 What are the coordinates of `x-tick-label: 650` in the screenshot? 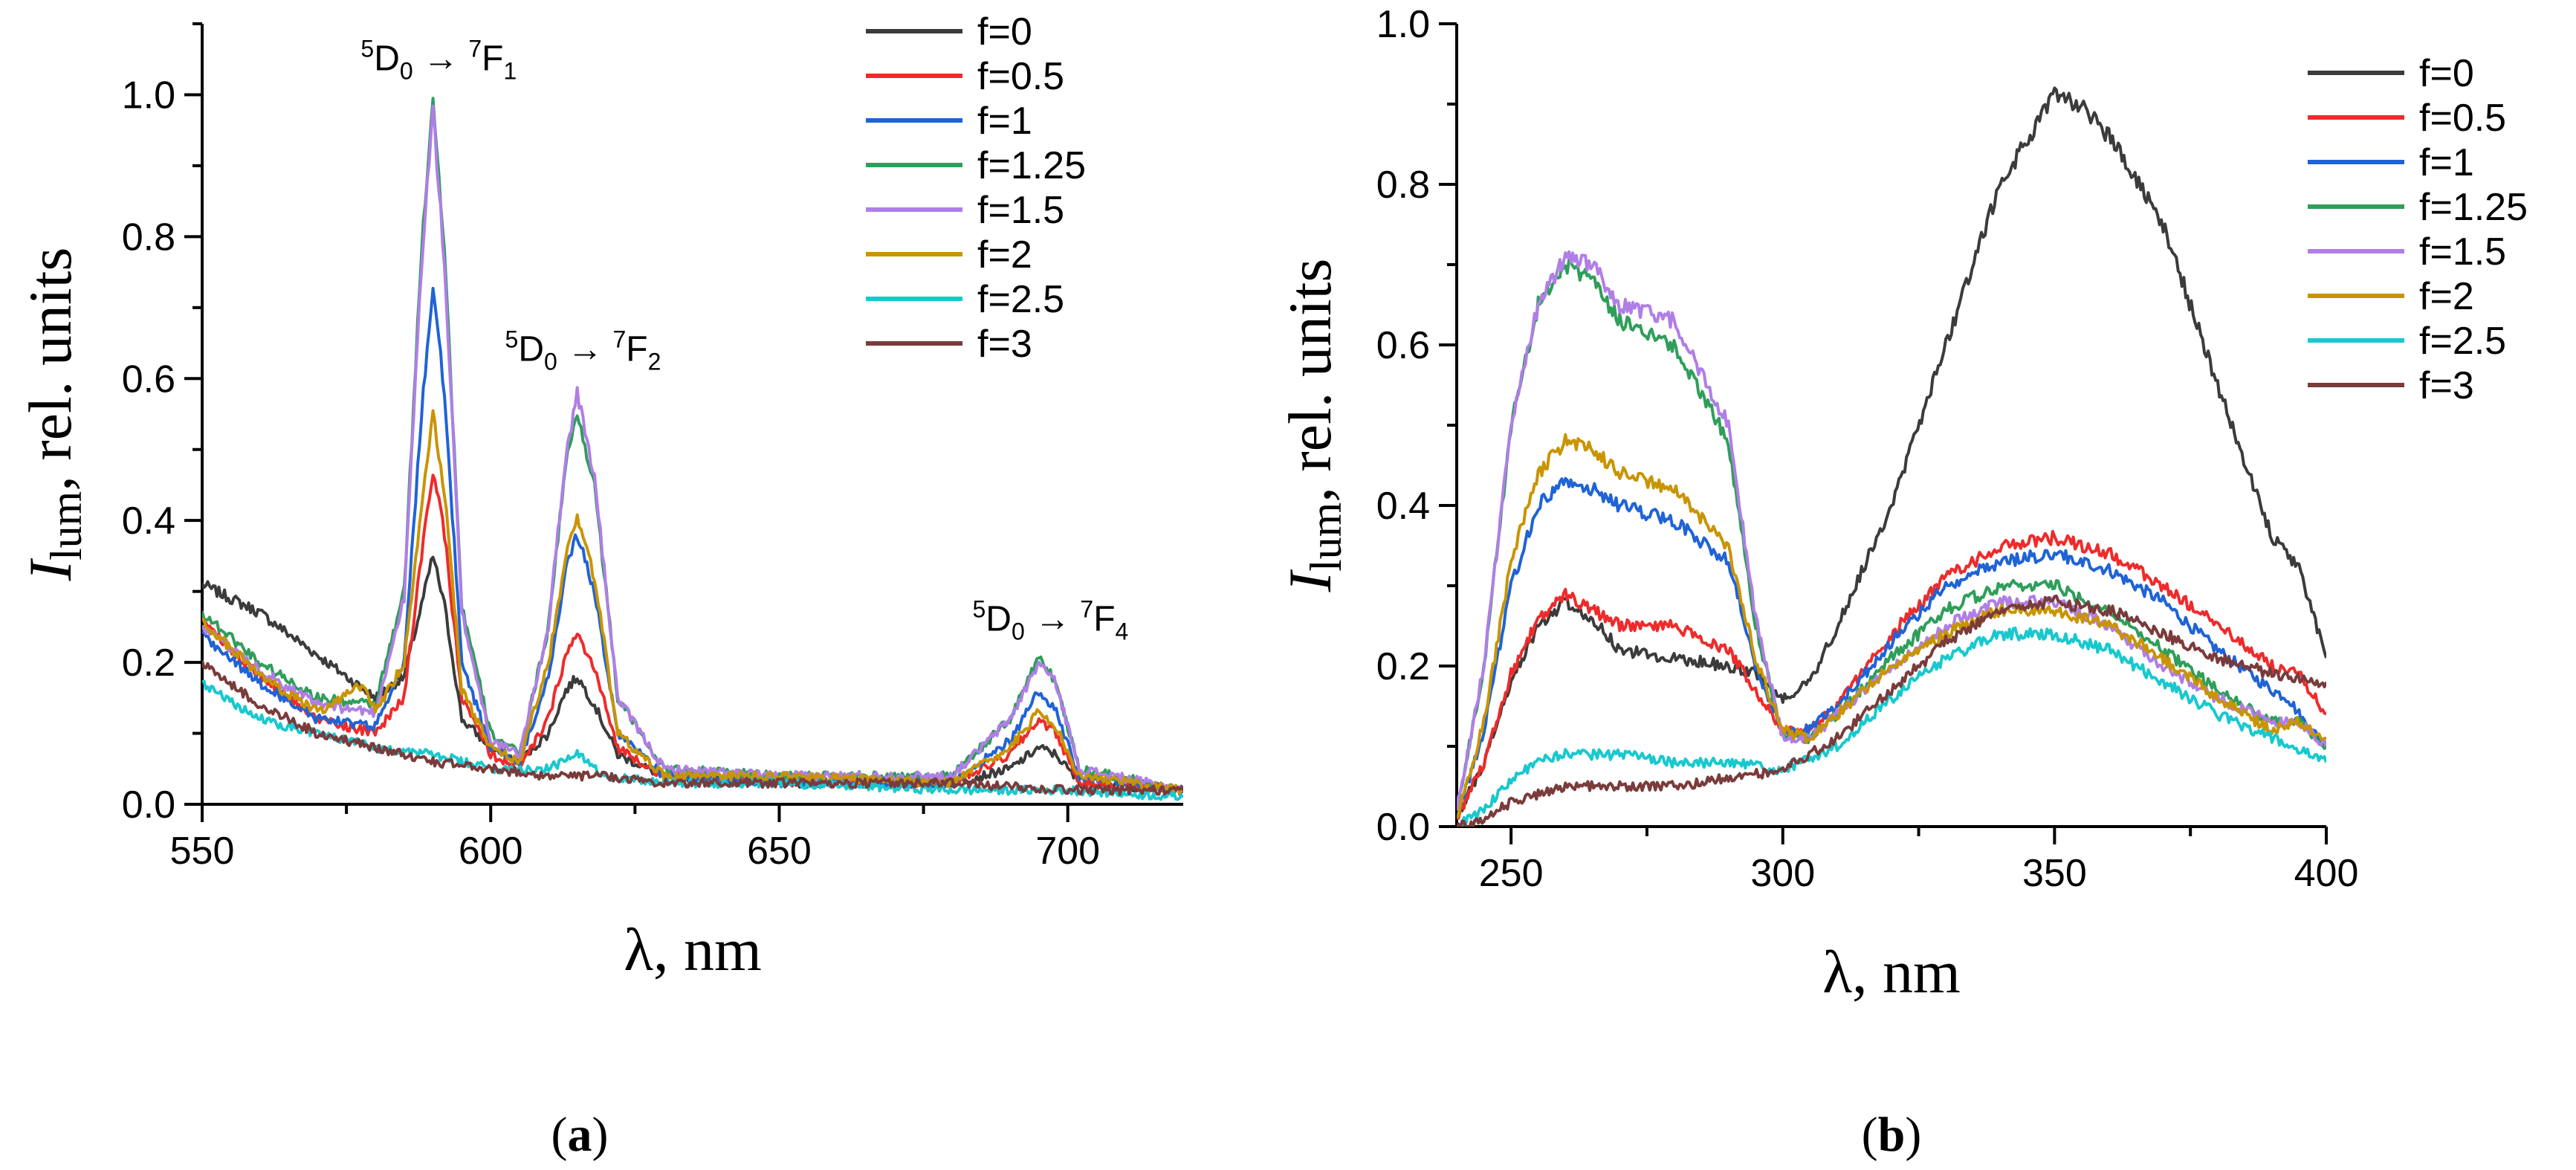 It's located at (779, 851).